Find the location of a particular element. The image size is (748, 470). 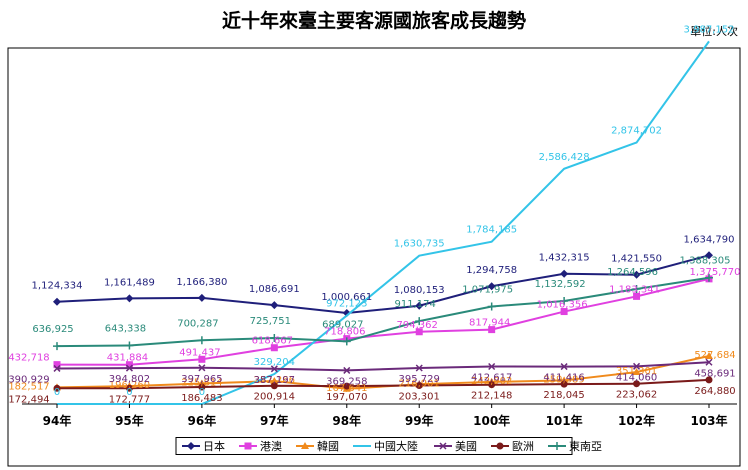

series-5-data-label: 172,777 is located at coordinates (129, 399).